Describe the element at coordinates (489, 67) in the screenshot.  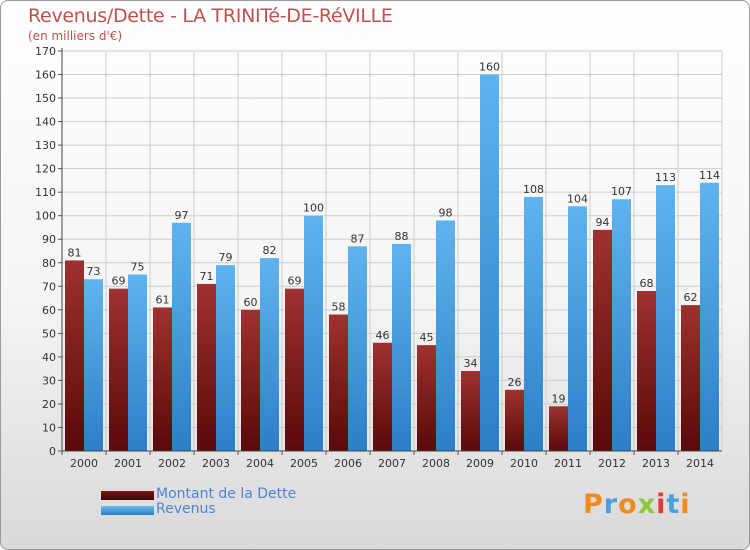
I see `data-label-revenus-2009: 160` at that location.